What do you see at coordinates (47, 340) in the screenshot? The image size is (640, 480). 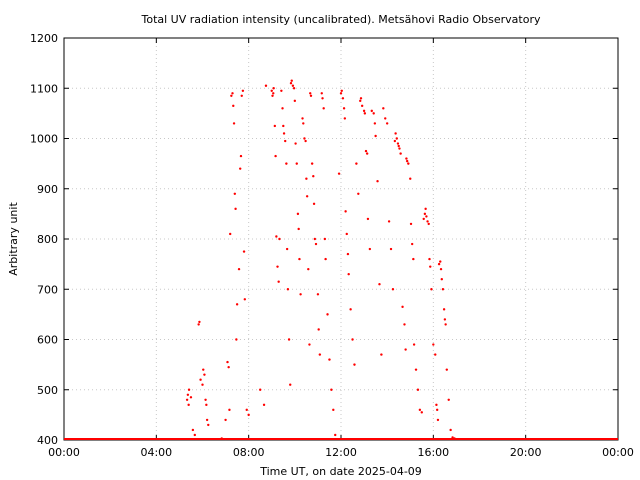 I see `y-tick-label: 600` at bounding box center [47, 340].